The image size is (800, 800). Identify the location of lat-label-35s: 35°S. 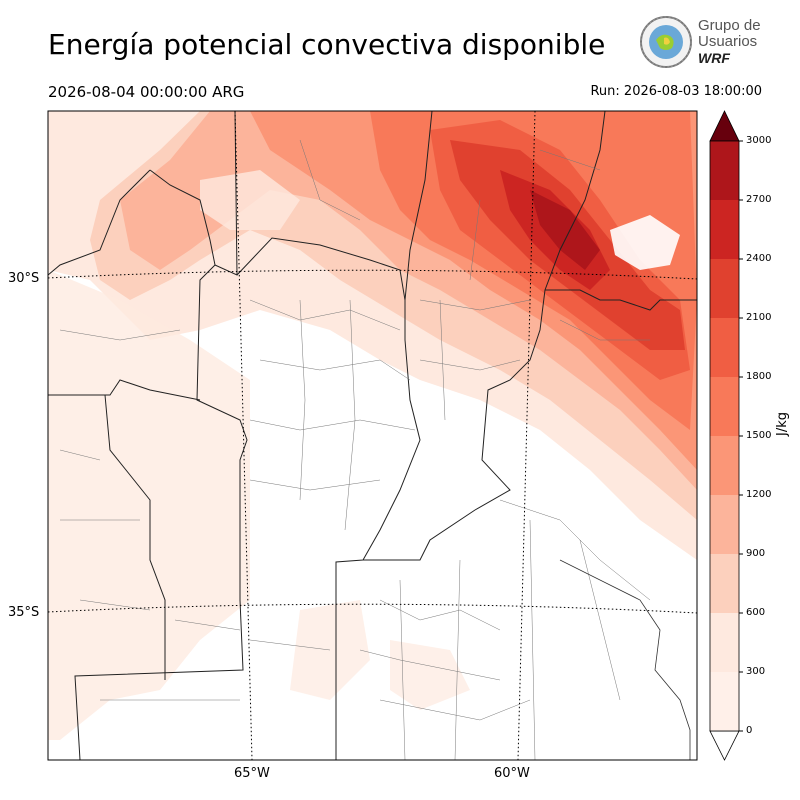
(24, 612).